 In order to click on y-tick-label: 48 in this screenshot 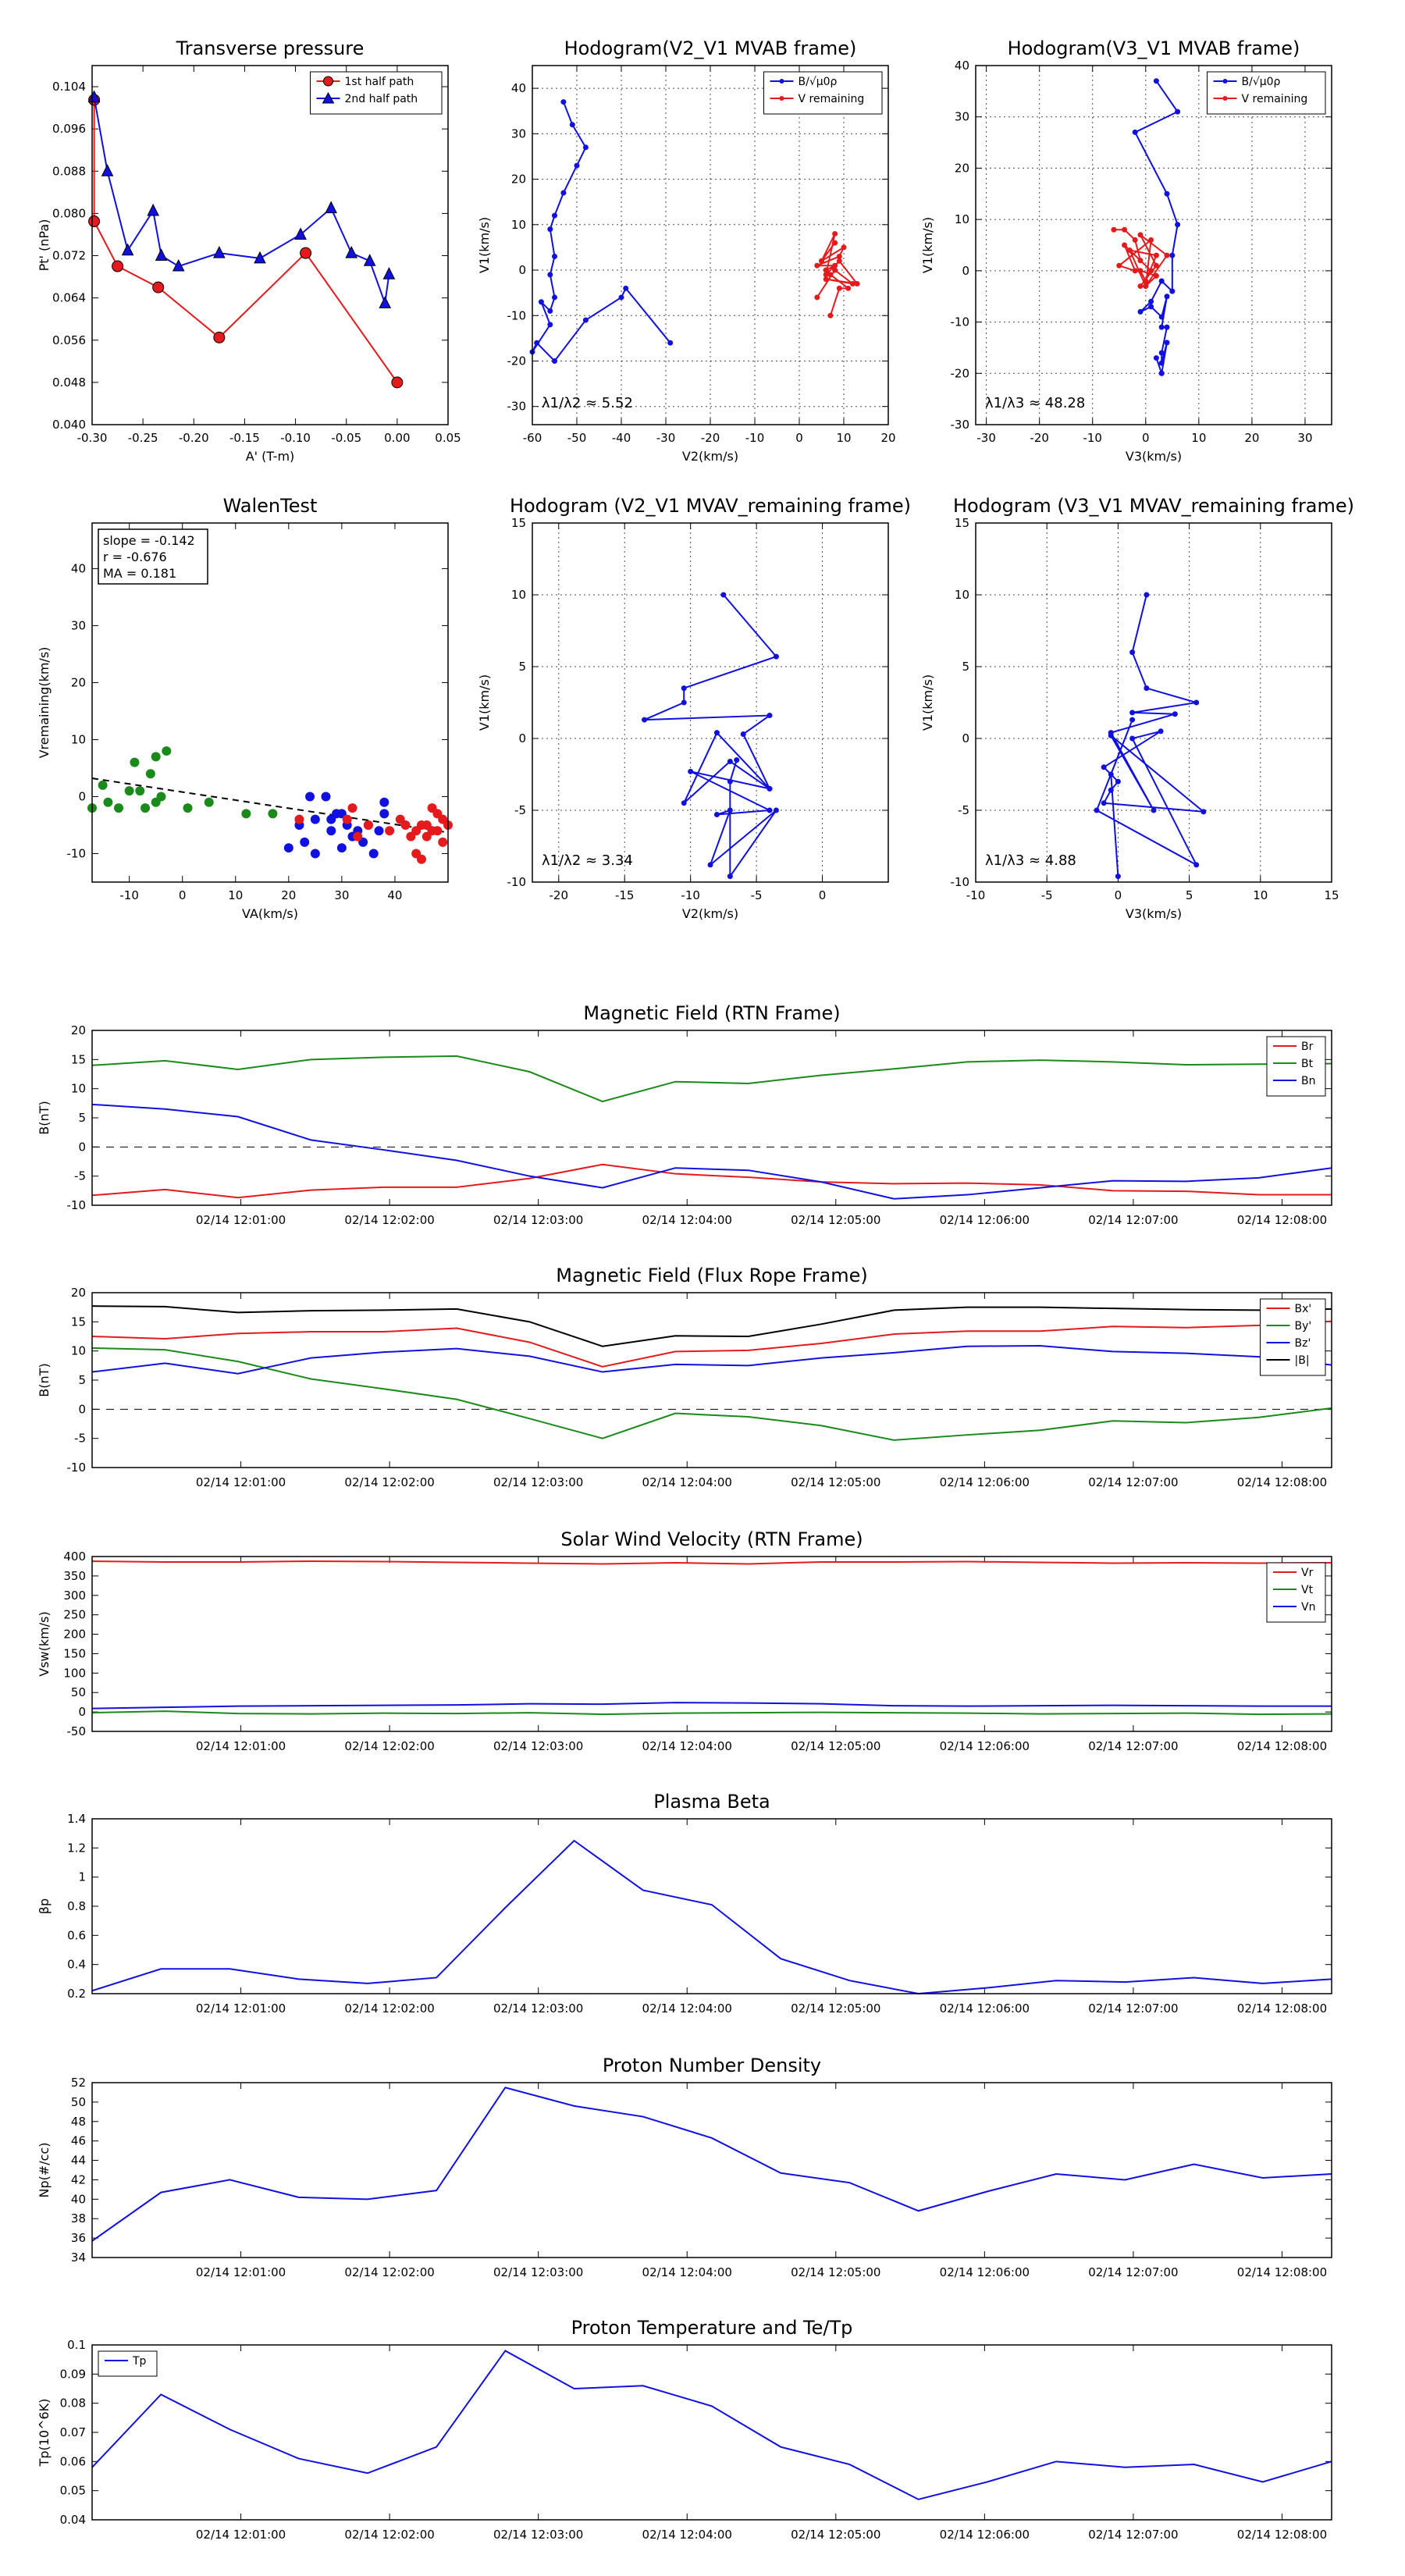, I will do `click(78, 2122)`.